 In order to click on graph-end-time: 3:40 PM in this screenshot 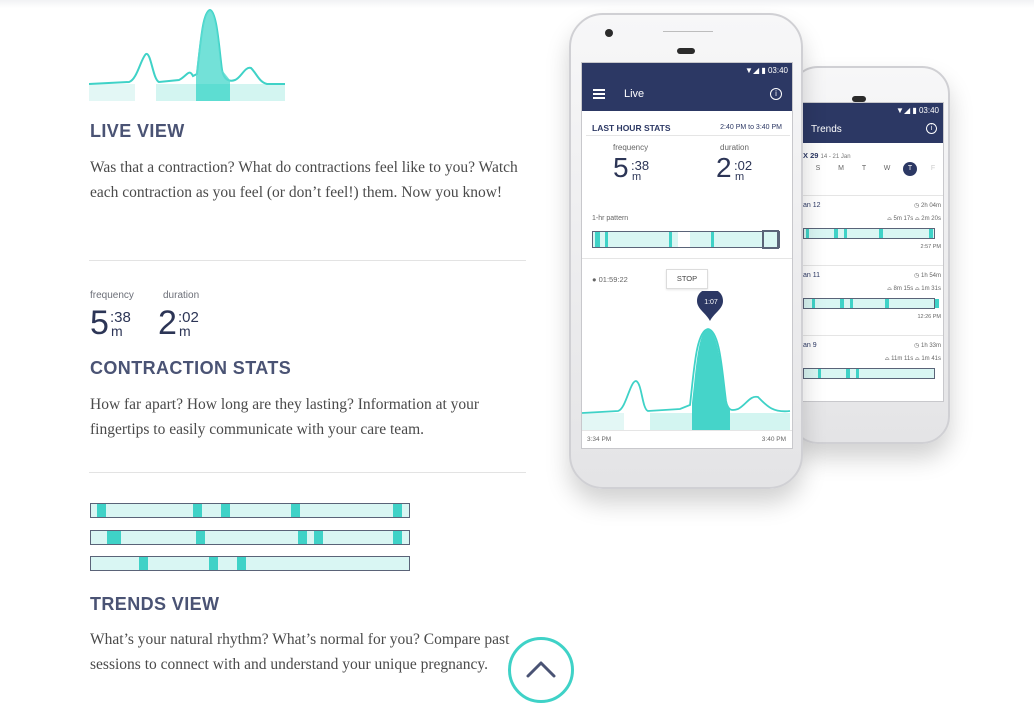, I will do `click(773, 439)`.